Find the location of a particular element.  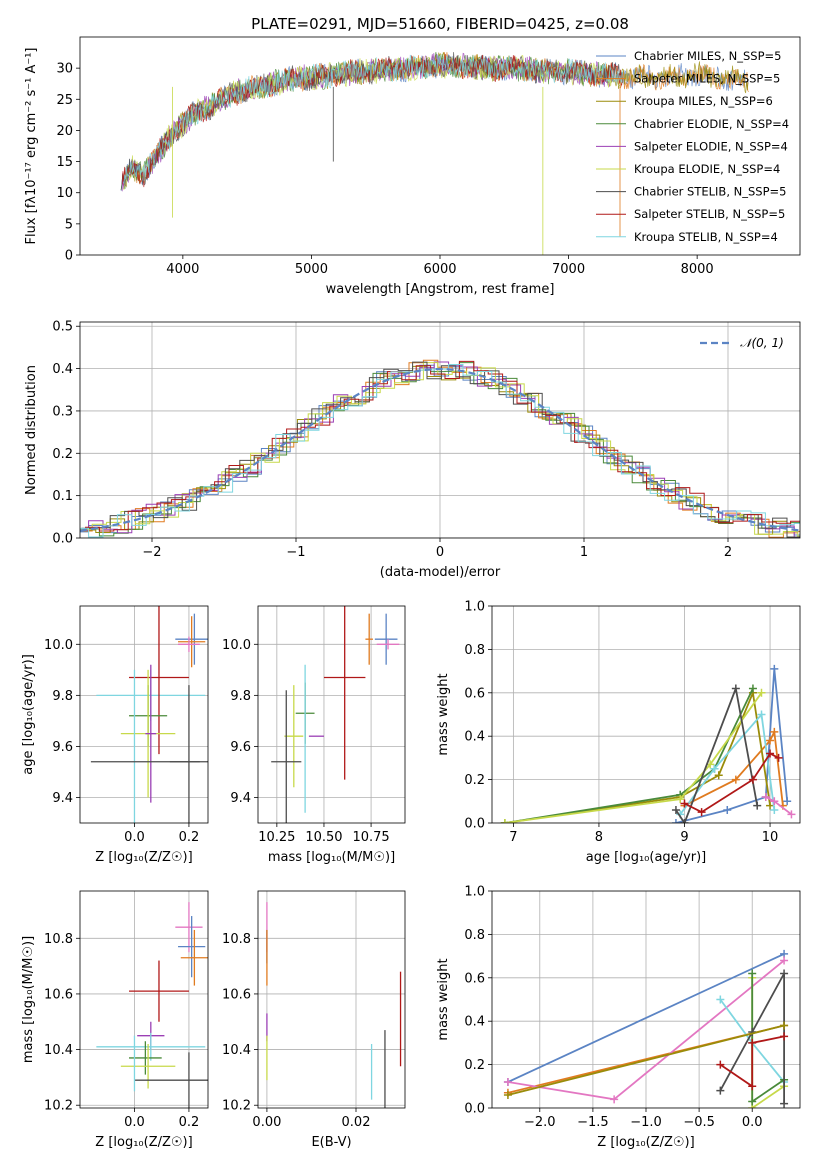

x-tick-label: 2 is located at coordinates (728, 552).